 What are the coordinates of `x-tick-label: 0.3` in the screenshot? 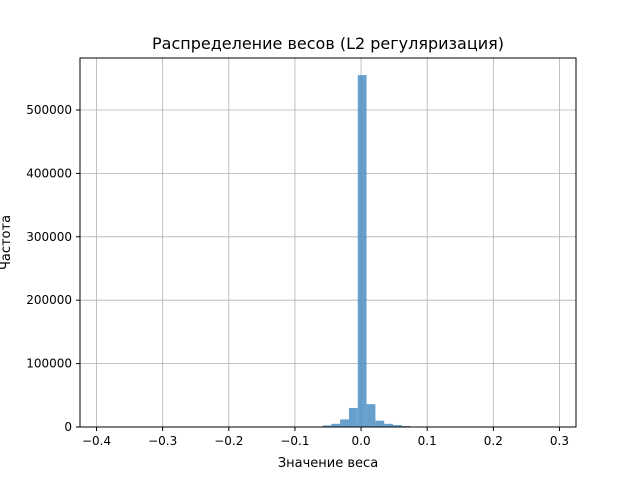 It's located at (559, 441).